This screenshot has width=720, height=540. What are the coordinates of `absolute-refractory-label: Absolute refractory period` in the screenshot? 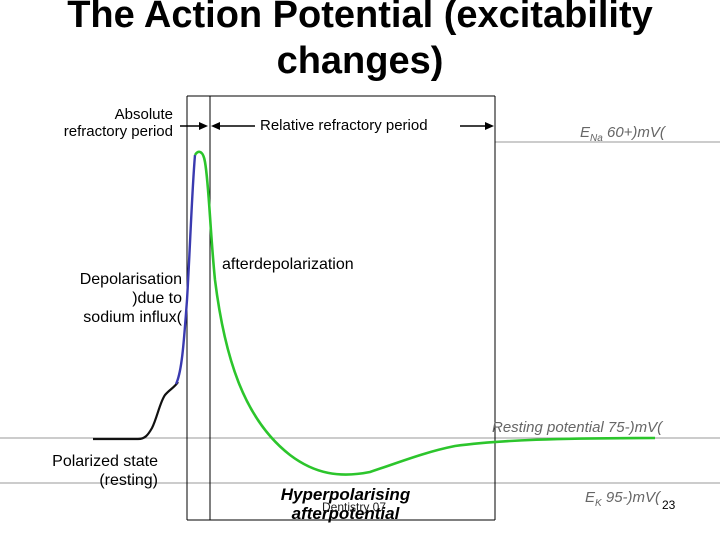 It's located at (118, 123).